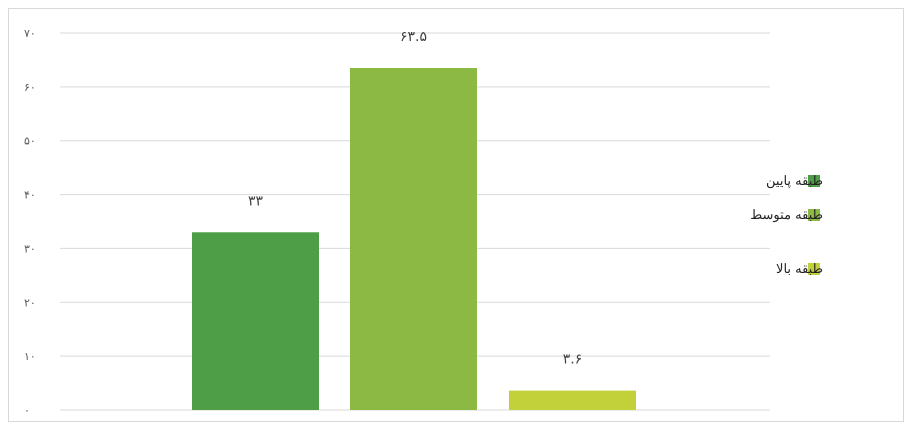 This screenshot has width=914, height=430. I want to click on y-tick-label: ۱۰, so click(30, 356).